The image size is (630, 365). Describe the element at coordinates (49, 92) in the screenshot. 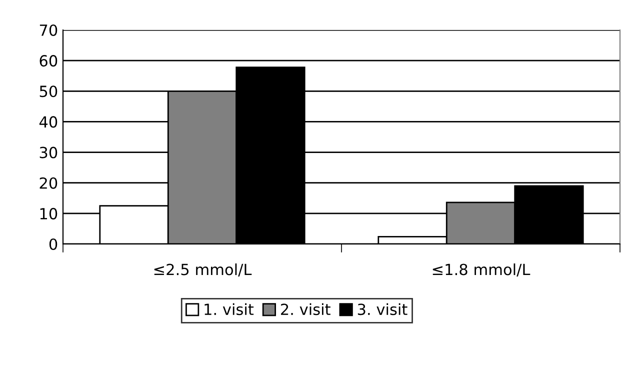

I see `y-tick-label: 50` at that location.